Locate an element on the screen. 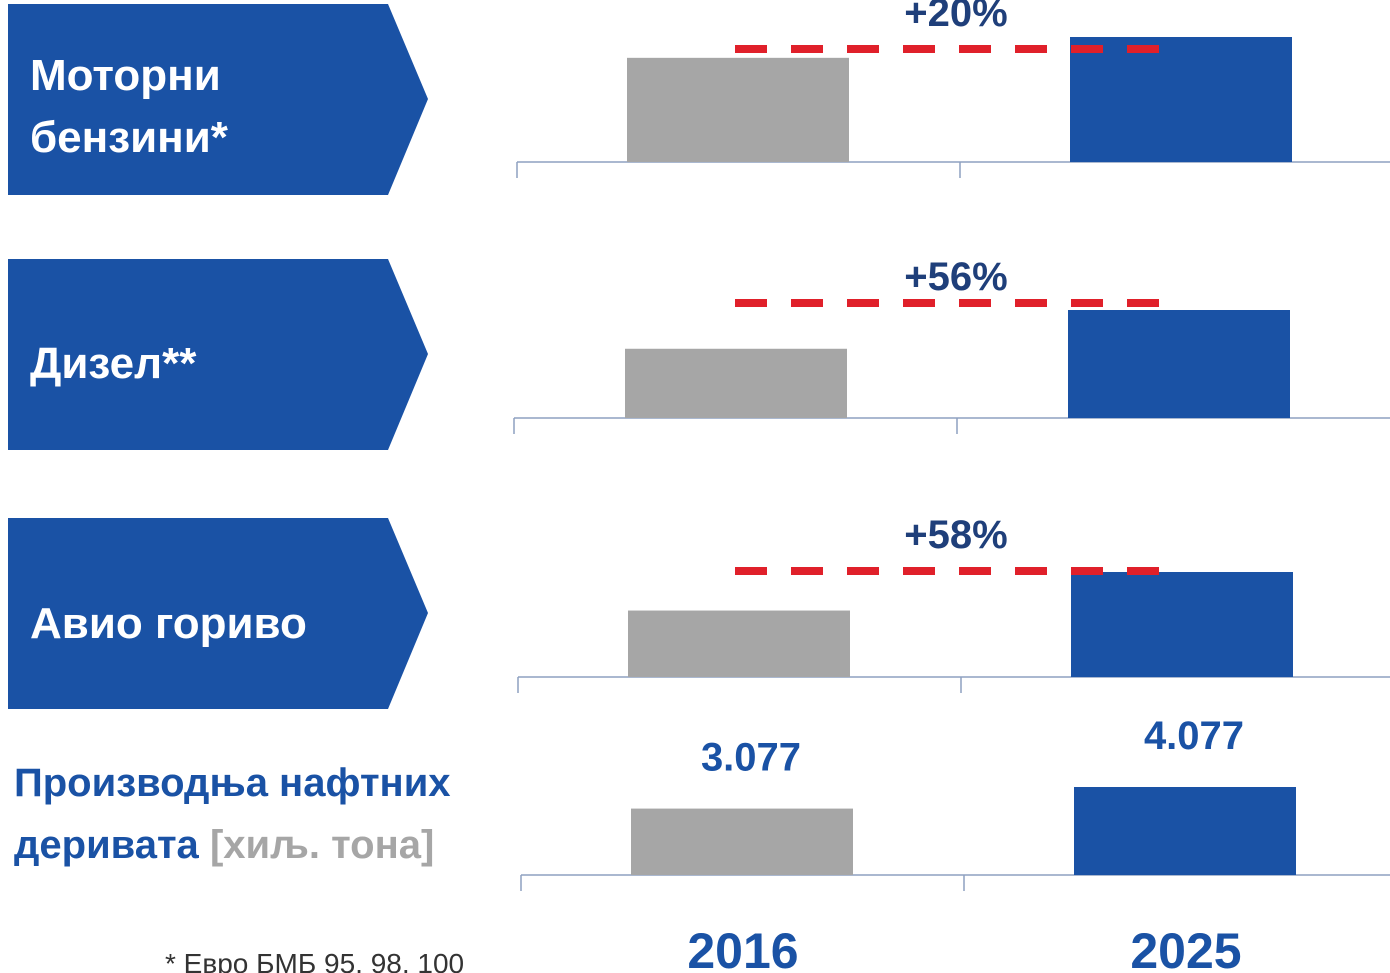 The width and height of the screenshot is (1390, 973). value-label: 4.077 is located at coordinates (1194, 736).